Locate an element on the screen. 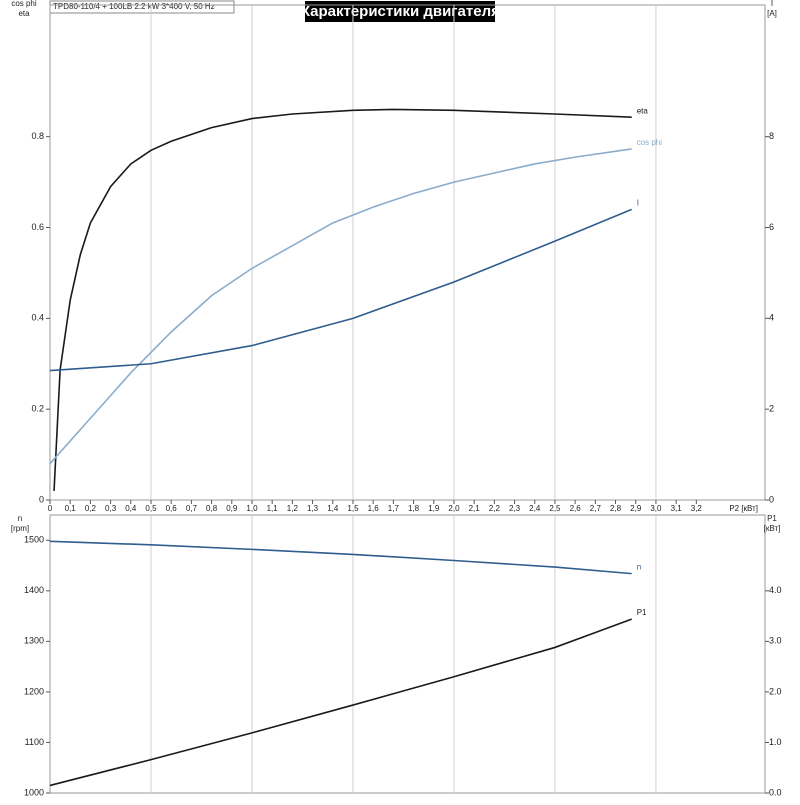 This screenshot has width=800, height=805. x-tick-label: 3,2 is located at coordinates (697, 508).